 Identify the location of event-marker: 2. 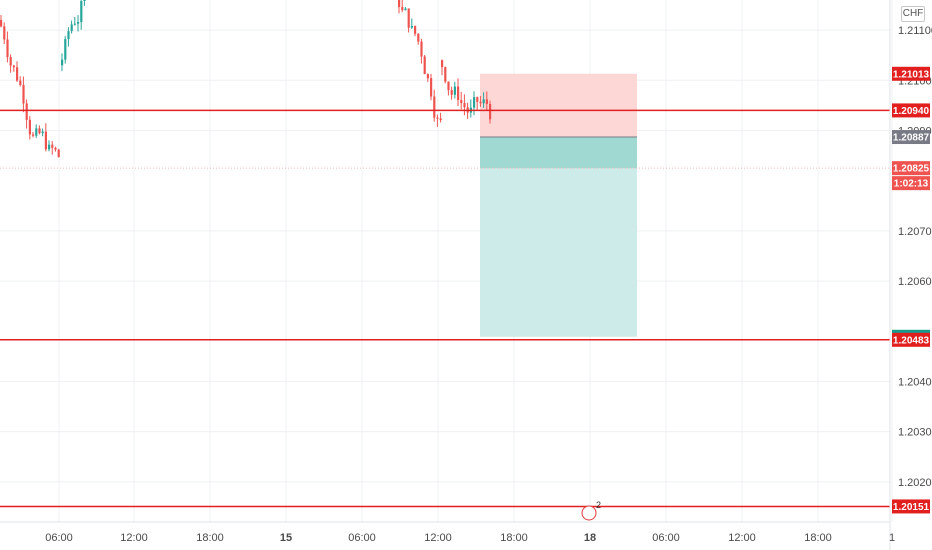
(591, 510).